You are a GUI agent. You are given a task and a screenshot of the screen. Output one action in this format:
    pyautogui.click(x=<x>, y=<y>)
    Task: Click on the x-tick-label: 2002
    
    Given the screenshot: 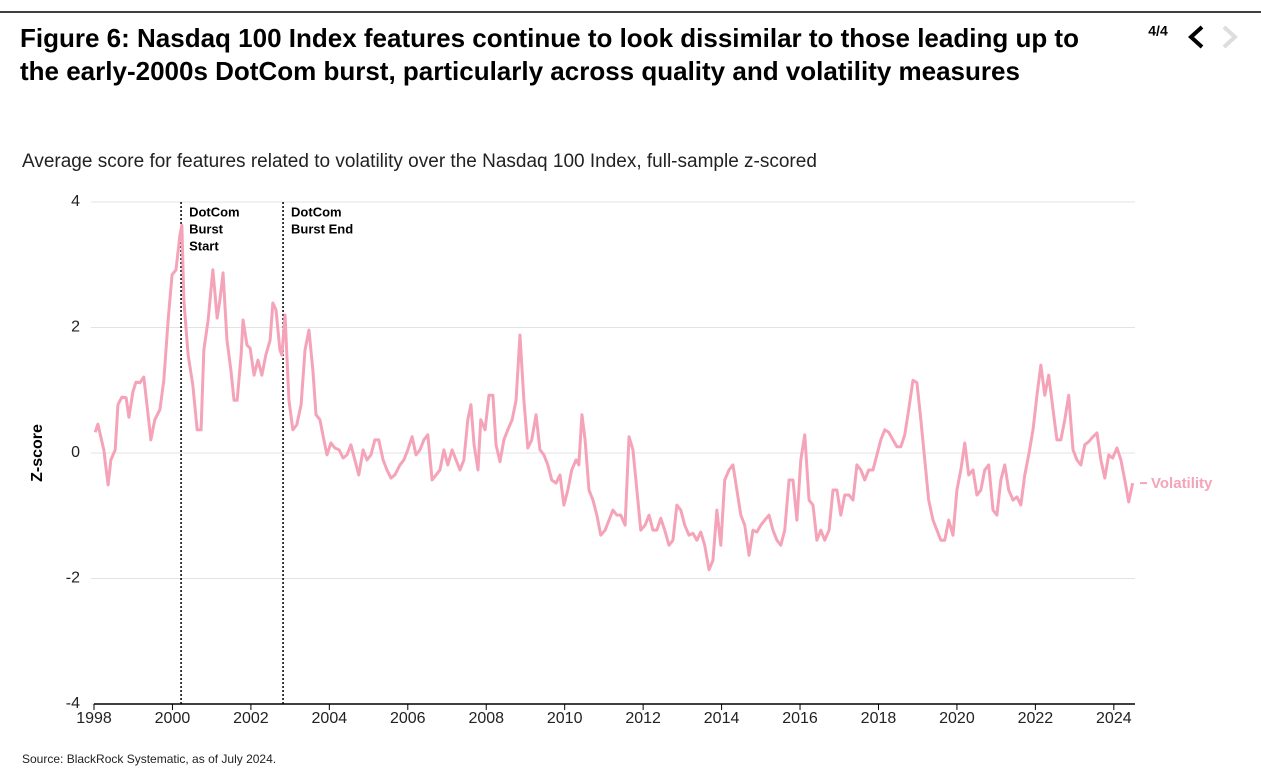 What is the action you would take?
    pyautogui.click(x=251, y=718)
    